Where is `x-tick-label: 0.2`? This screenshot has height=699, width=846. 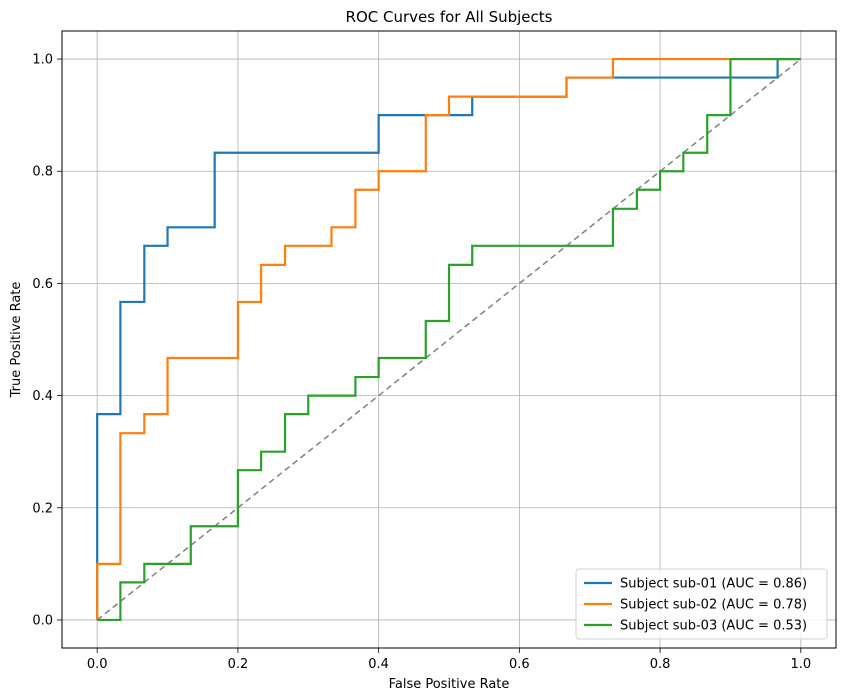
x-tick-label: 0.2 is located at coordinates (238, 664).